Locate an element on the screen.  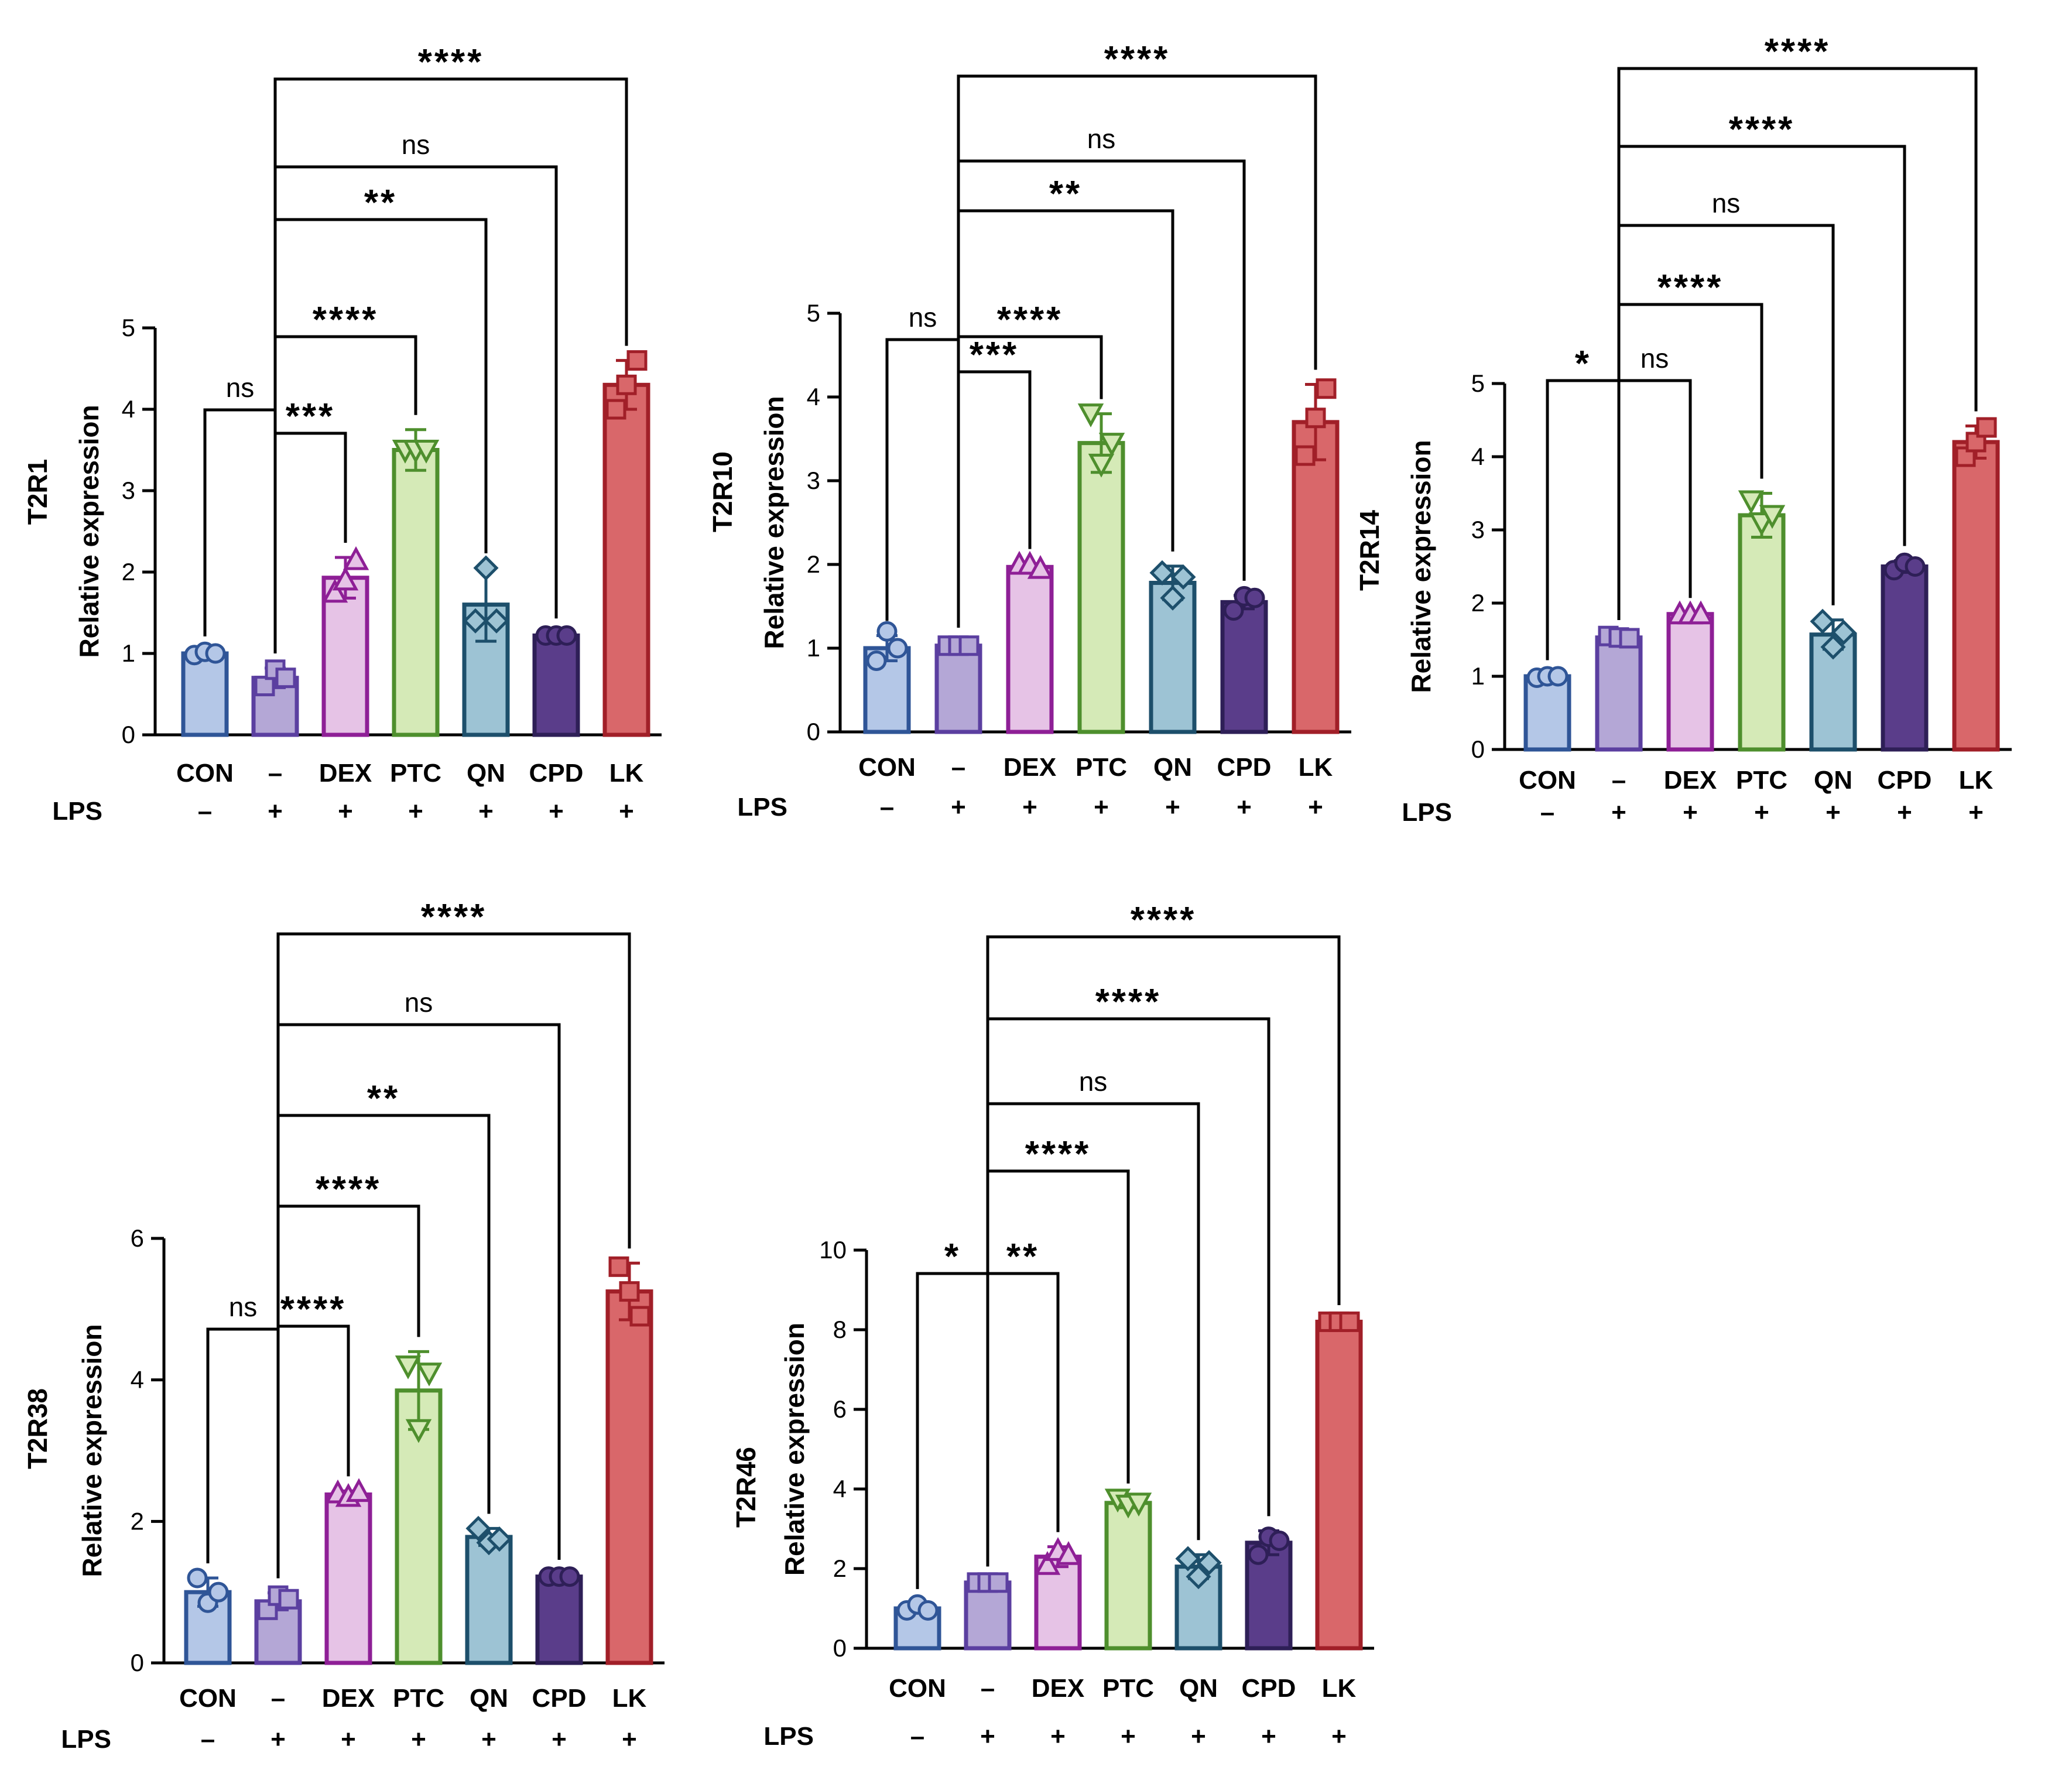
y-axis-label: Relative expression is located at coordinates (1421, 566).